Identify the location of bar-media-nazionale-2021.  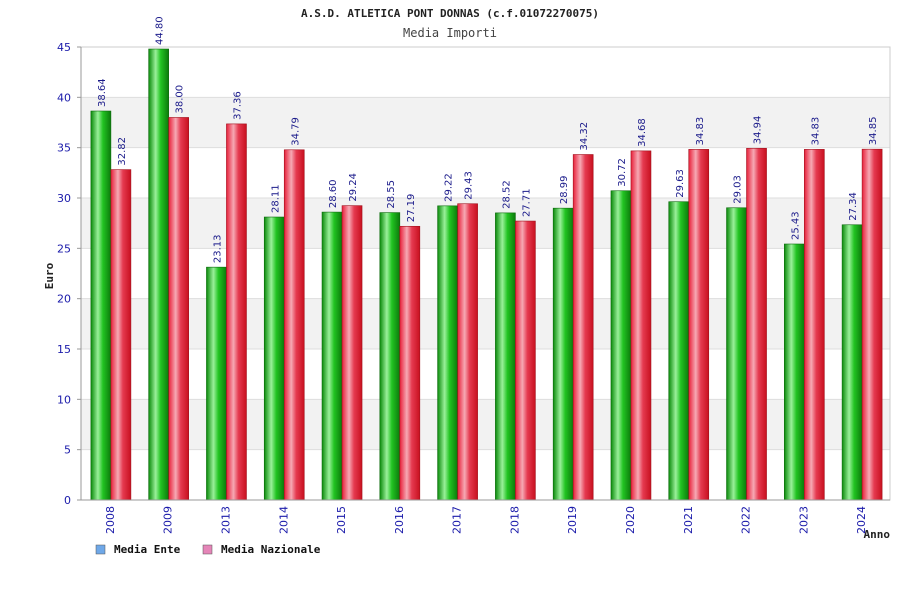
(699, 325).